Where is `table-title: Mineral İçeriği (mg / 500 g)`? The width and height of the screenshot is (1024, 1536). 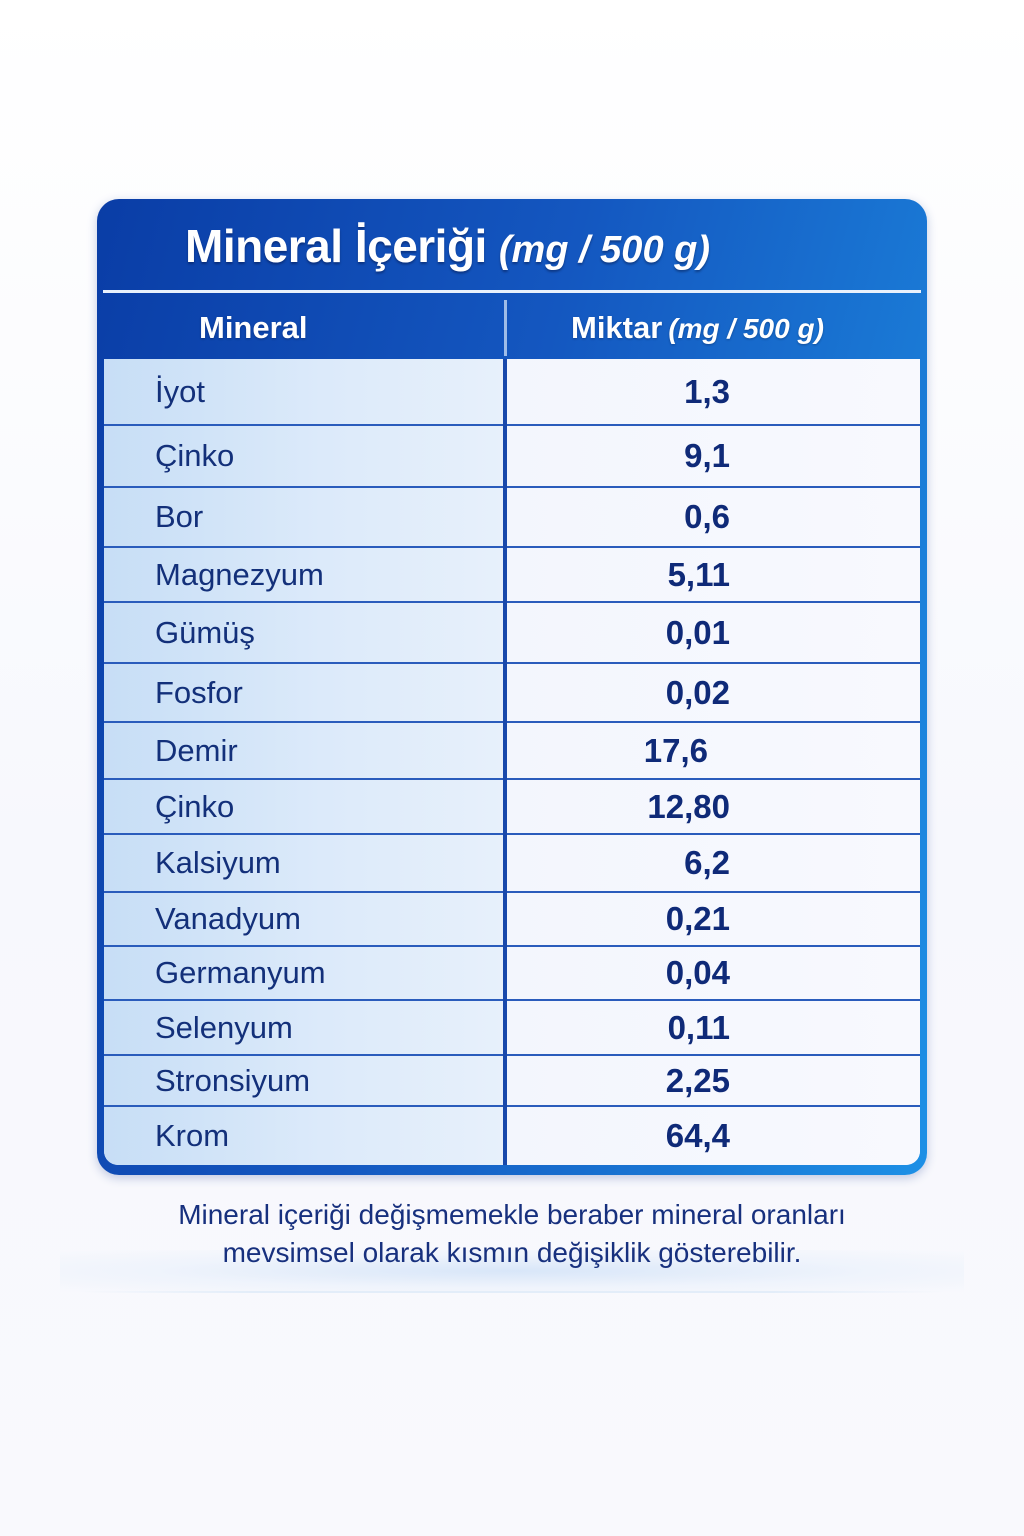
table-title: Mineral İçeriği (mg / 500 g) is located at coordinates (512, 245).